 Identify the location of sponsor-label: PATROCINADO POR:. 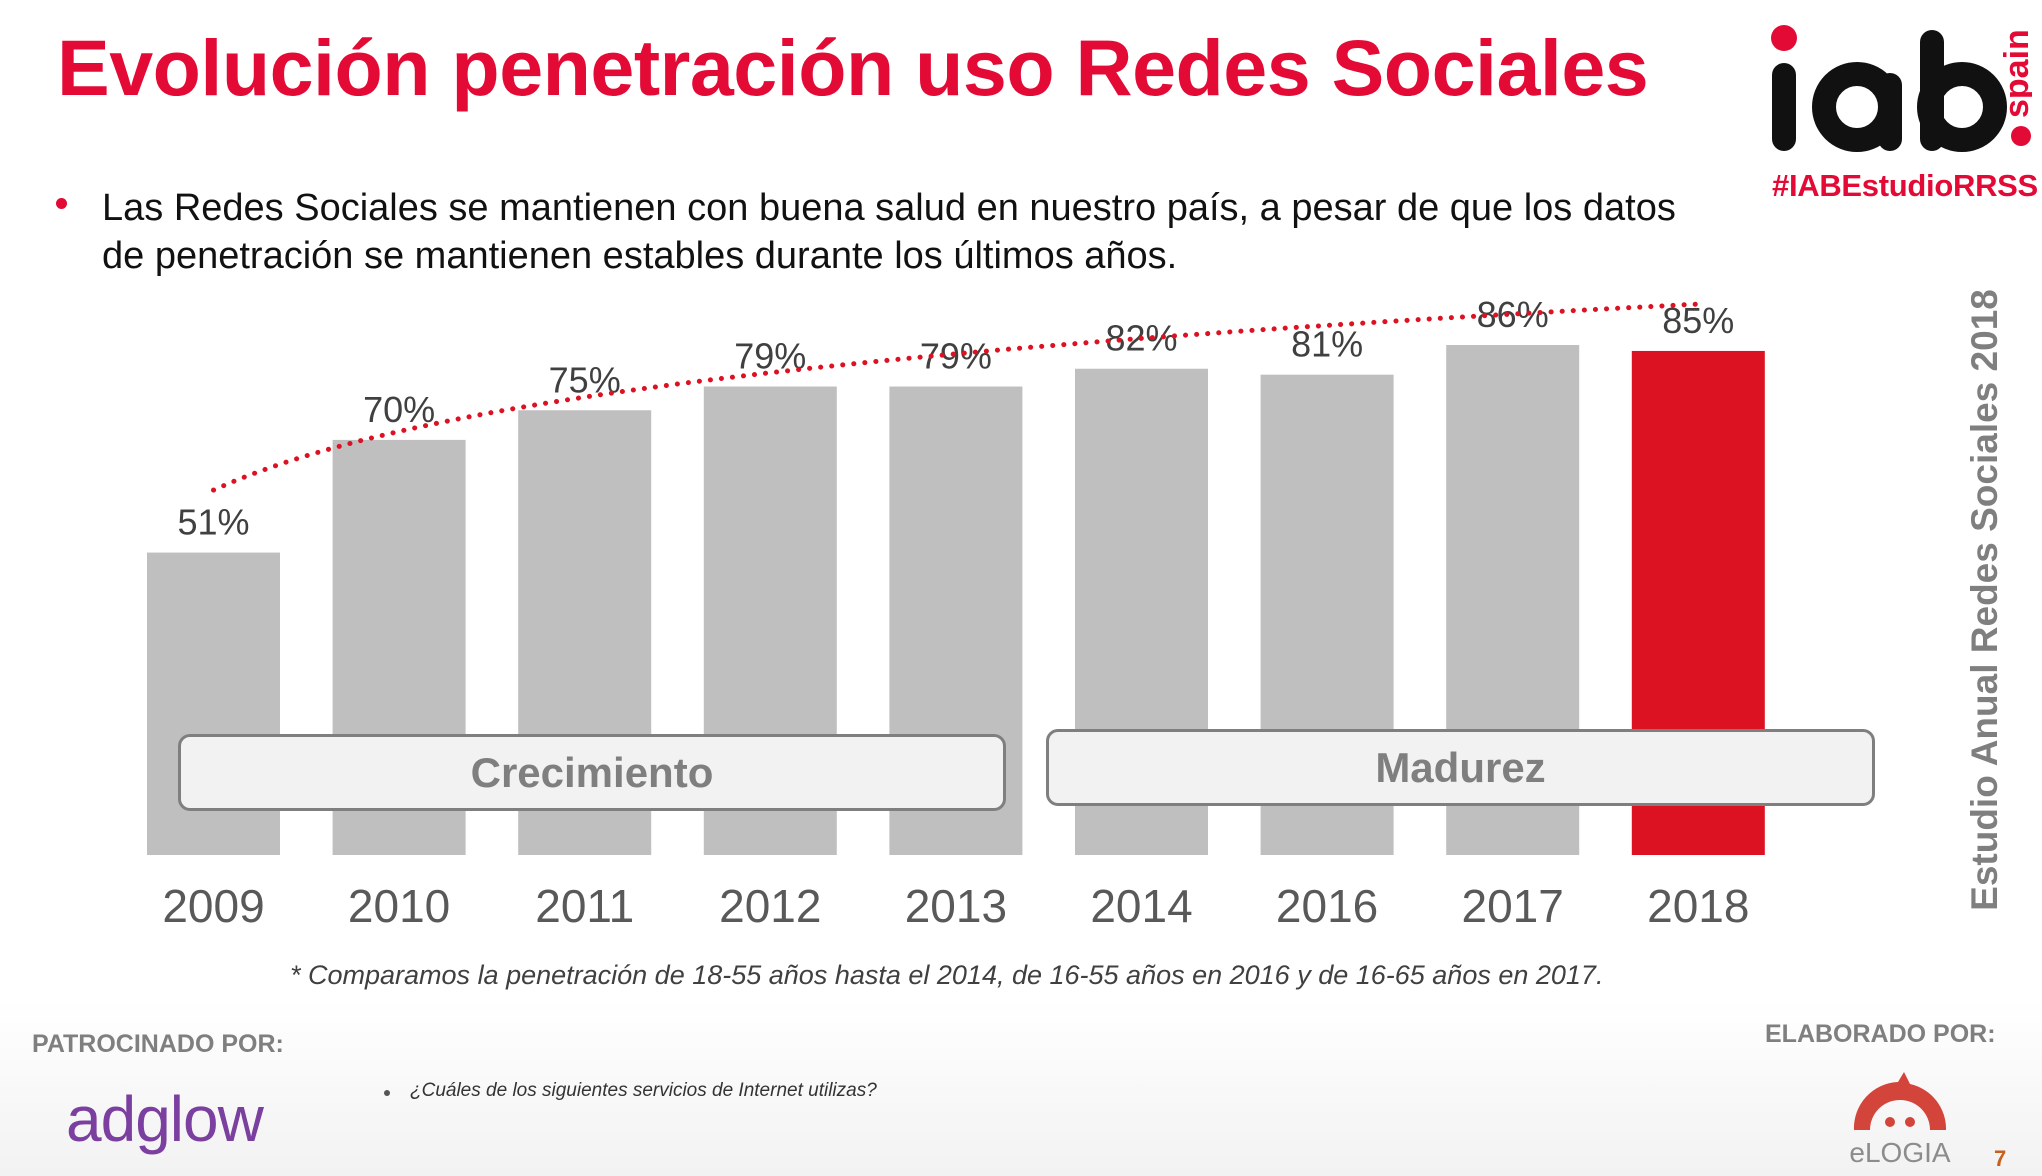
(158, 1044).